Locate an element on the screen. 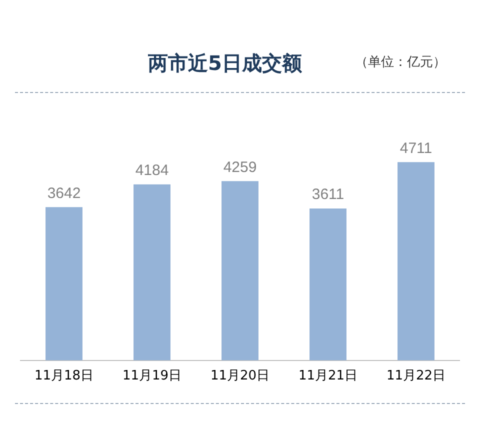  x-tick-label: 11月18日 is located at coordinates (64, 376).